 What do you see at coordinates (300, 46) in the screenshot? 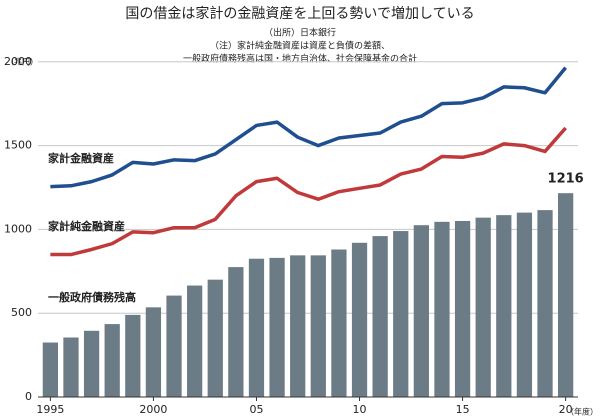
I see `note: （注）家計純金融資産は資産と負債の差額、` at bounding box center [300, 46].